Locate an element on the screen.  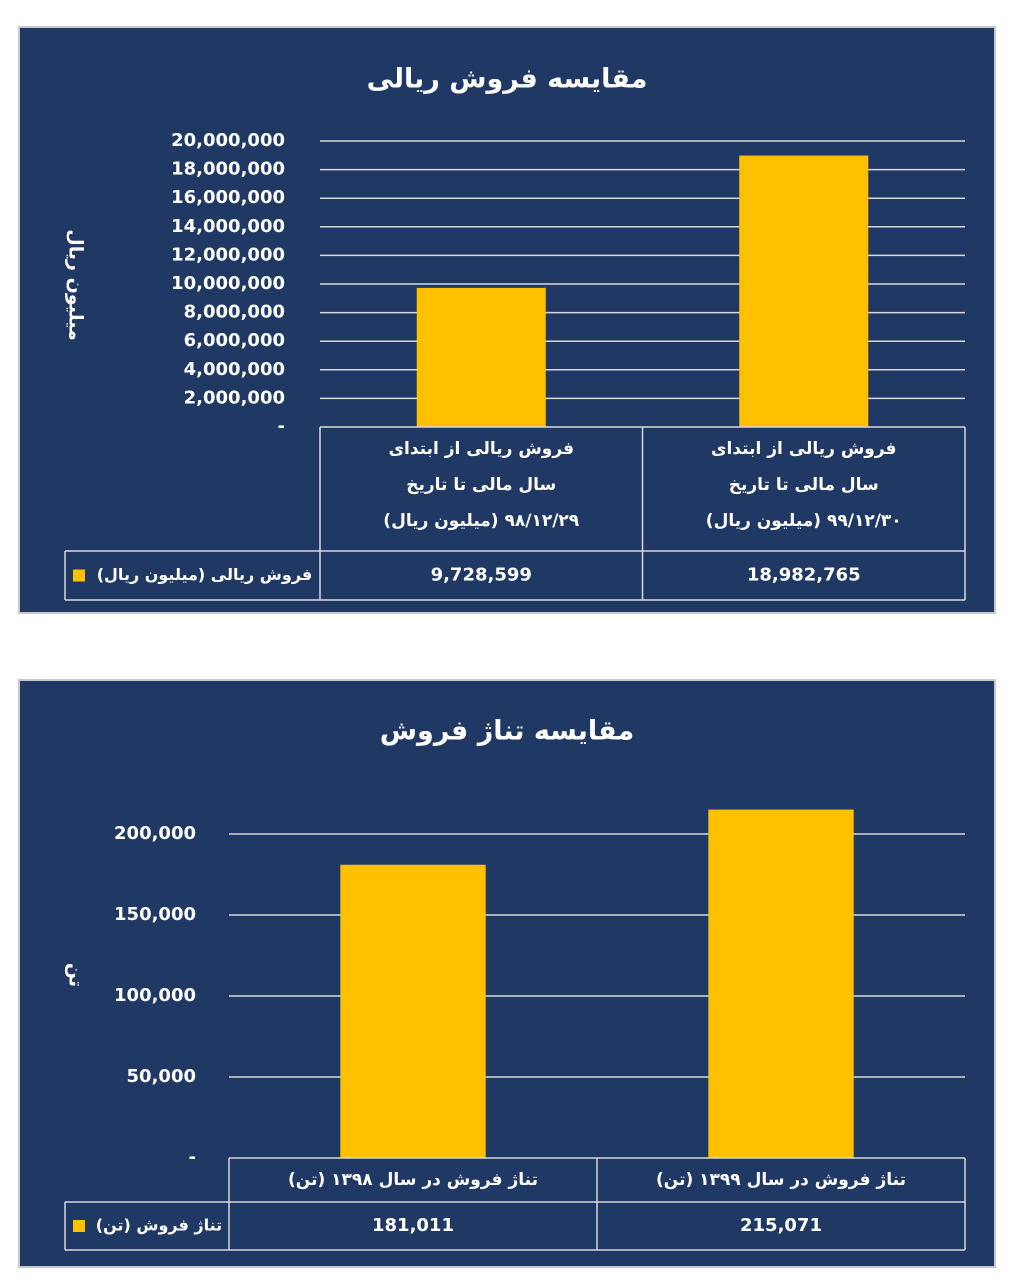
legend-label: فروش ریالی (میلیون ریال) is located at coordinates (205, 574).